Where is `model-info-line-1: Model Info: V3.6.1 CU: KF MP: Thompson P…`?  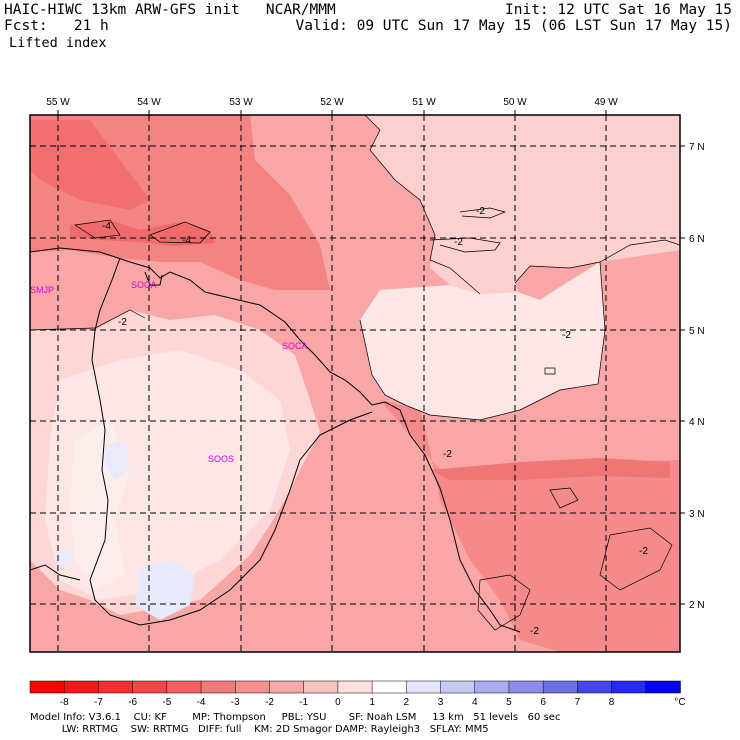
model-info-line-1: Model Info: V3.6.1 CU: KF MP: Thompson P… is located at coordinates (295, 717).